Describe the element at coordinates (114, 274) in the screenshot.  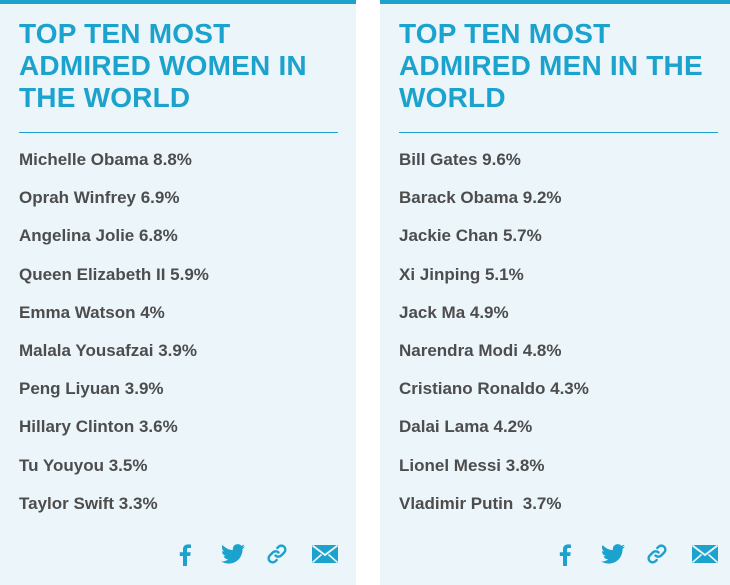
I see `women-list-item: Queen Elizabeth II 5.9%` at that location.